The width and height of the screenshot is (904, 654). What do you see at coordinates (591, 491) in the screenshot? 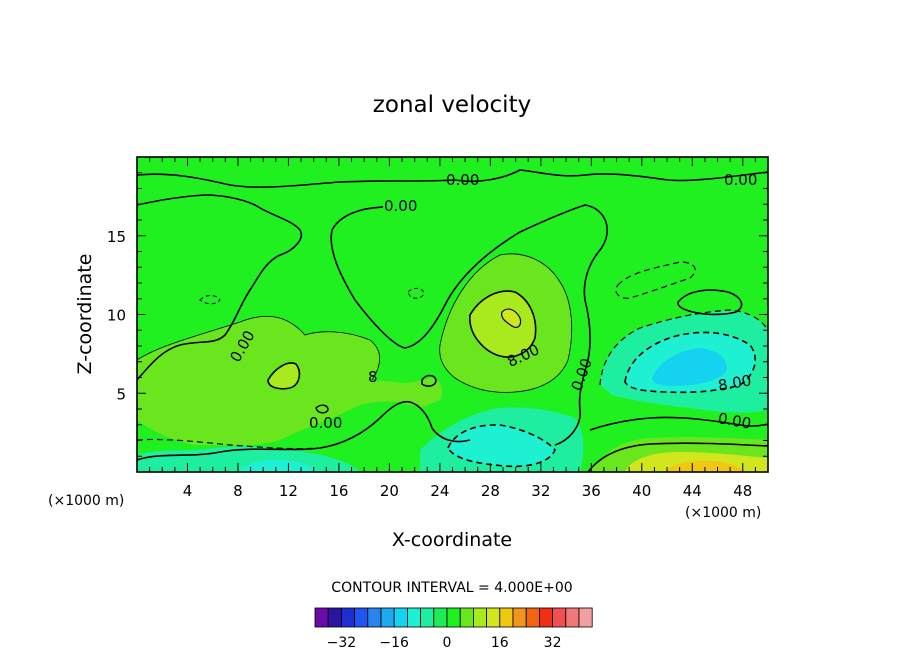
I see `x-tick-label: 36` at bounding box center [591, 491].